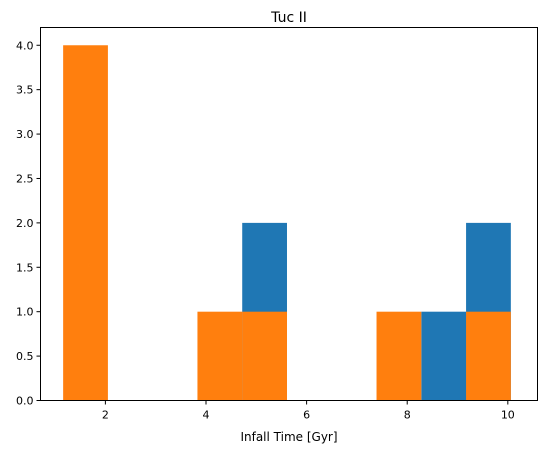 The image size is (551, 453). What do you see at coordinates (407, 415) in the screenshot?
I see `x-tick-label: 8` at bounding box center [407, 415].